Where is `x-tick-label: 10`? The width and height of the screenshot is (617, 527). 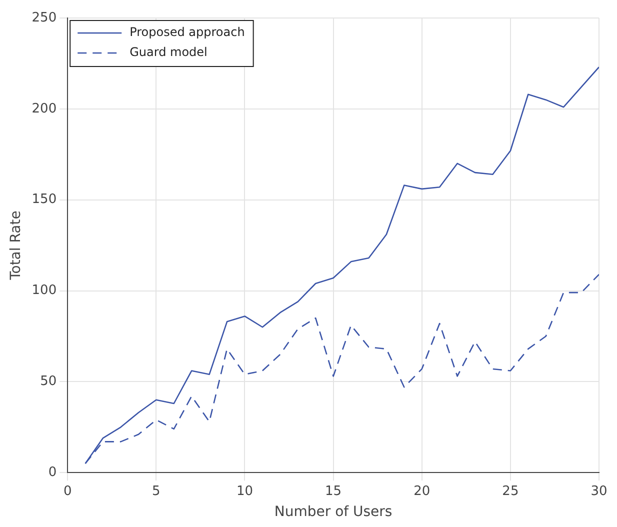 x-tick-label: 10 is located at coordinates (245, 491).